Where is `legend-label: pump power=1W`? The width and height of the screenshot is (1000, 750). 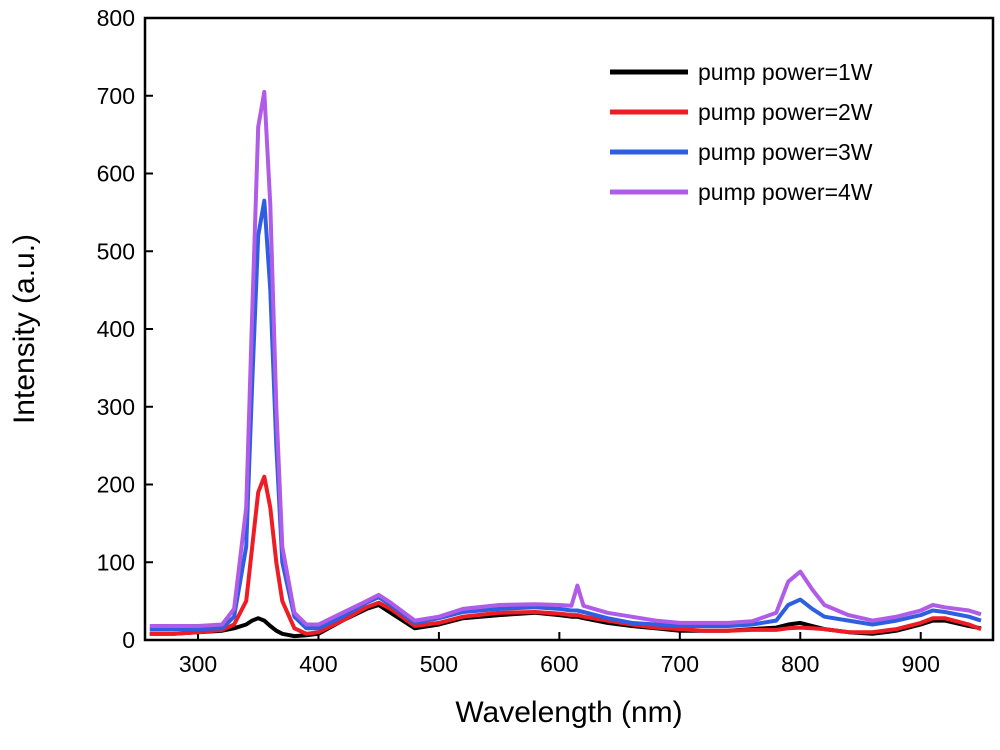
legend-label: pump power=1W is located at coordinates (785, 72).